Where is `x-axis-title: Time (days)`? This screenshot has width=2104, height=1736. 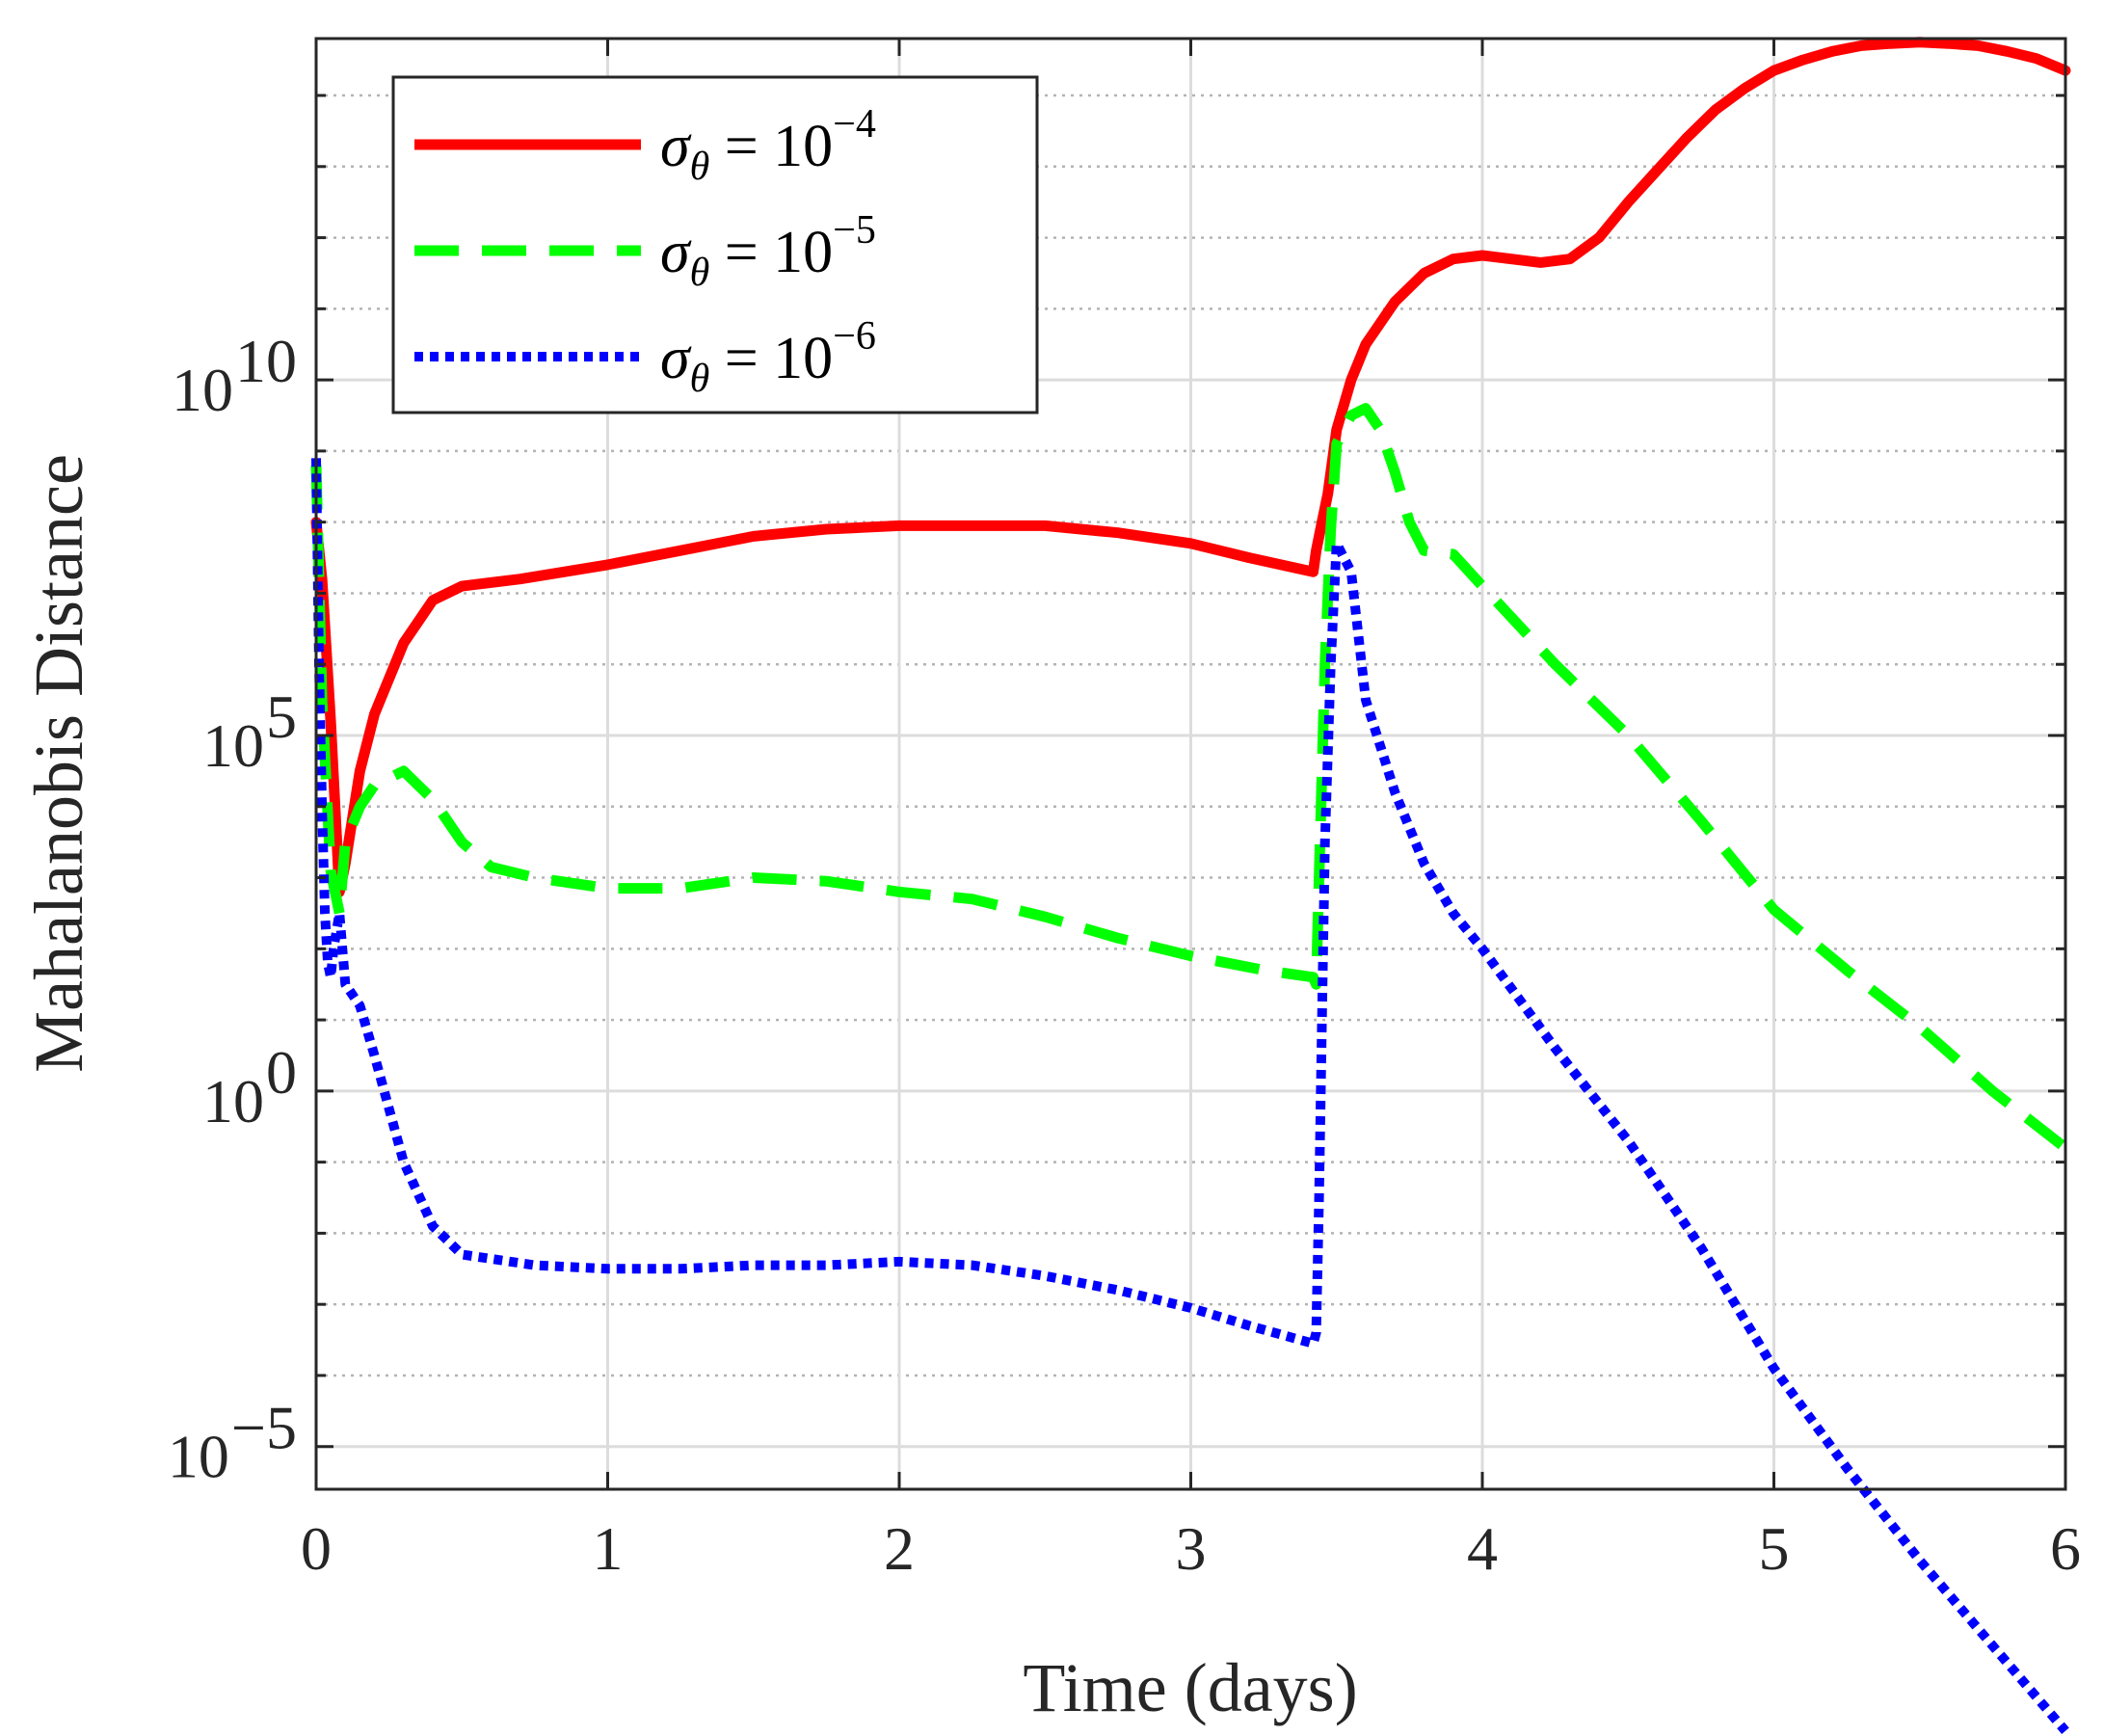 x-axis-title: Time (days) is located at coordinates (1190, 1687).